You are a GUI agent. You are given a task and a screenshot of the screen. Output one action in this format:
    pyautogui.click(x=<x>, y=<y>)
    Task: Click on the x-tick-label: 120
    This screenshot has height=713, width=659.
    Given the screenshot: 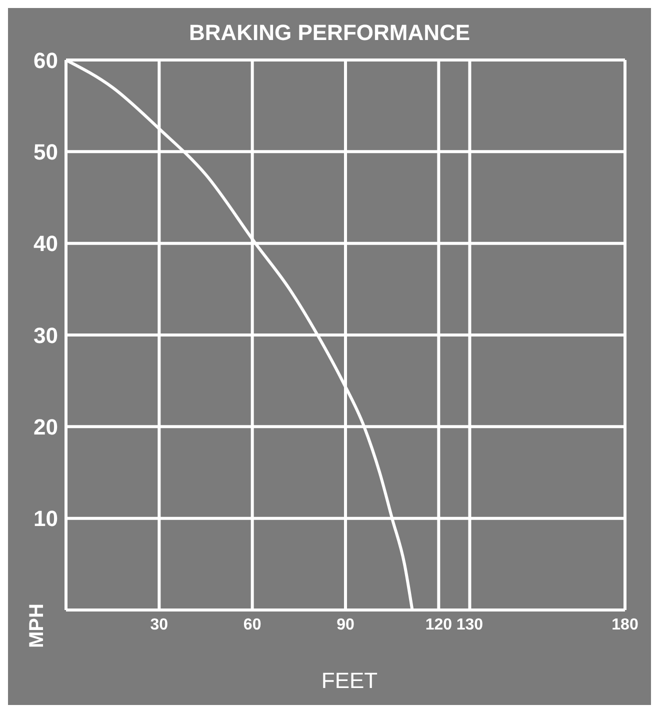 What is the action you would take?
    pyautogui.click(x=438, y=625)
    